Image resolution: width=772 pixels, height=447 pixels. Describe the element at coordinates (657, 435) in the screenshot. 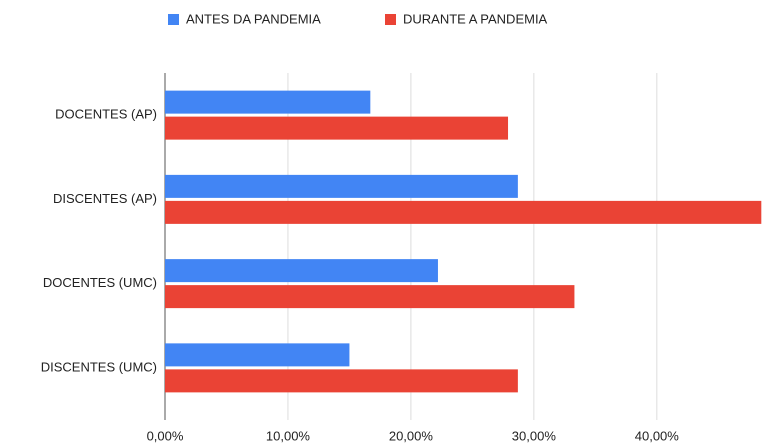

I see `x-tick-label: 40,00%` at that location.